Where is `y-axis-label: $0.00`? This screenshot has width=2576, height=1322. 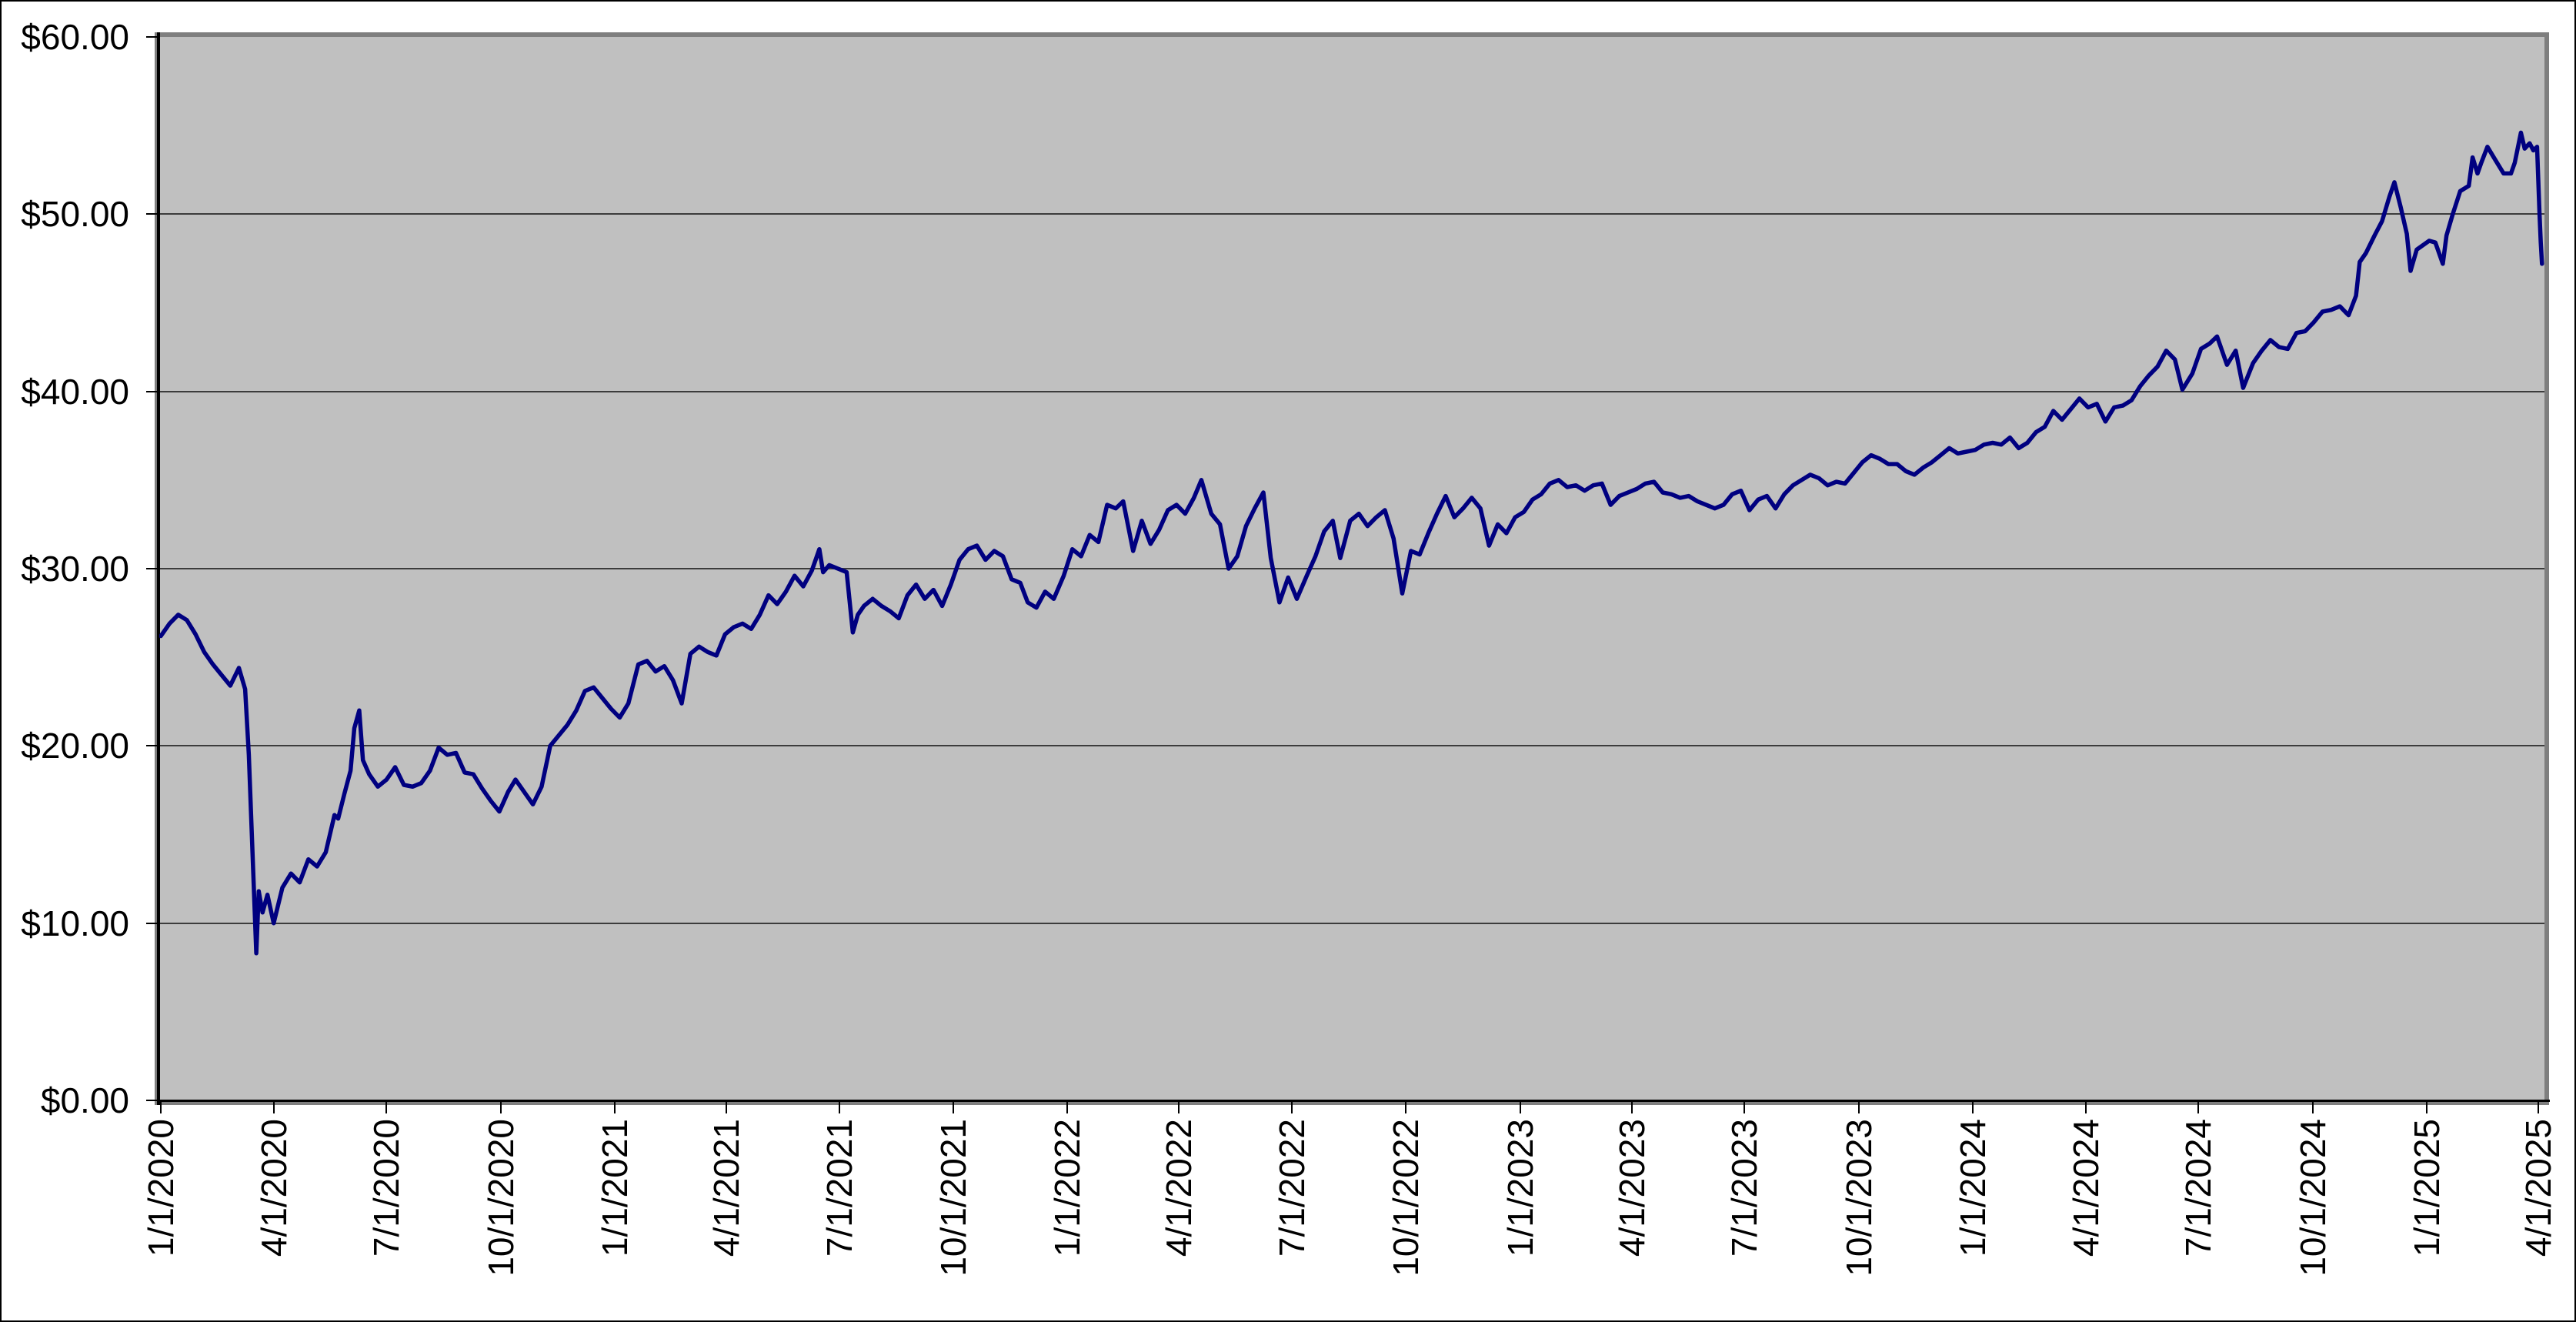
y-axis-label: $0.00 is located at coordinates (85, 1100).